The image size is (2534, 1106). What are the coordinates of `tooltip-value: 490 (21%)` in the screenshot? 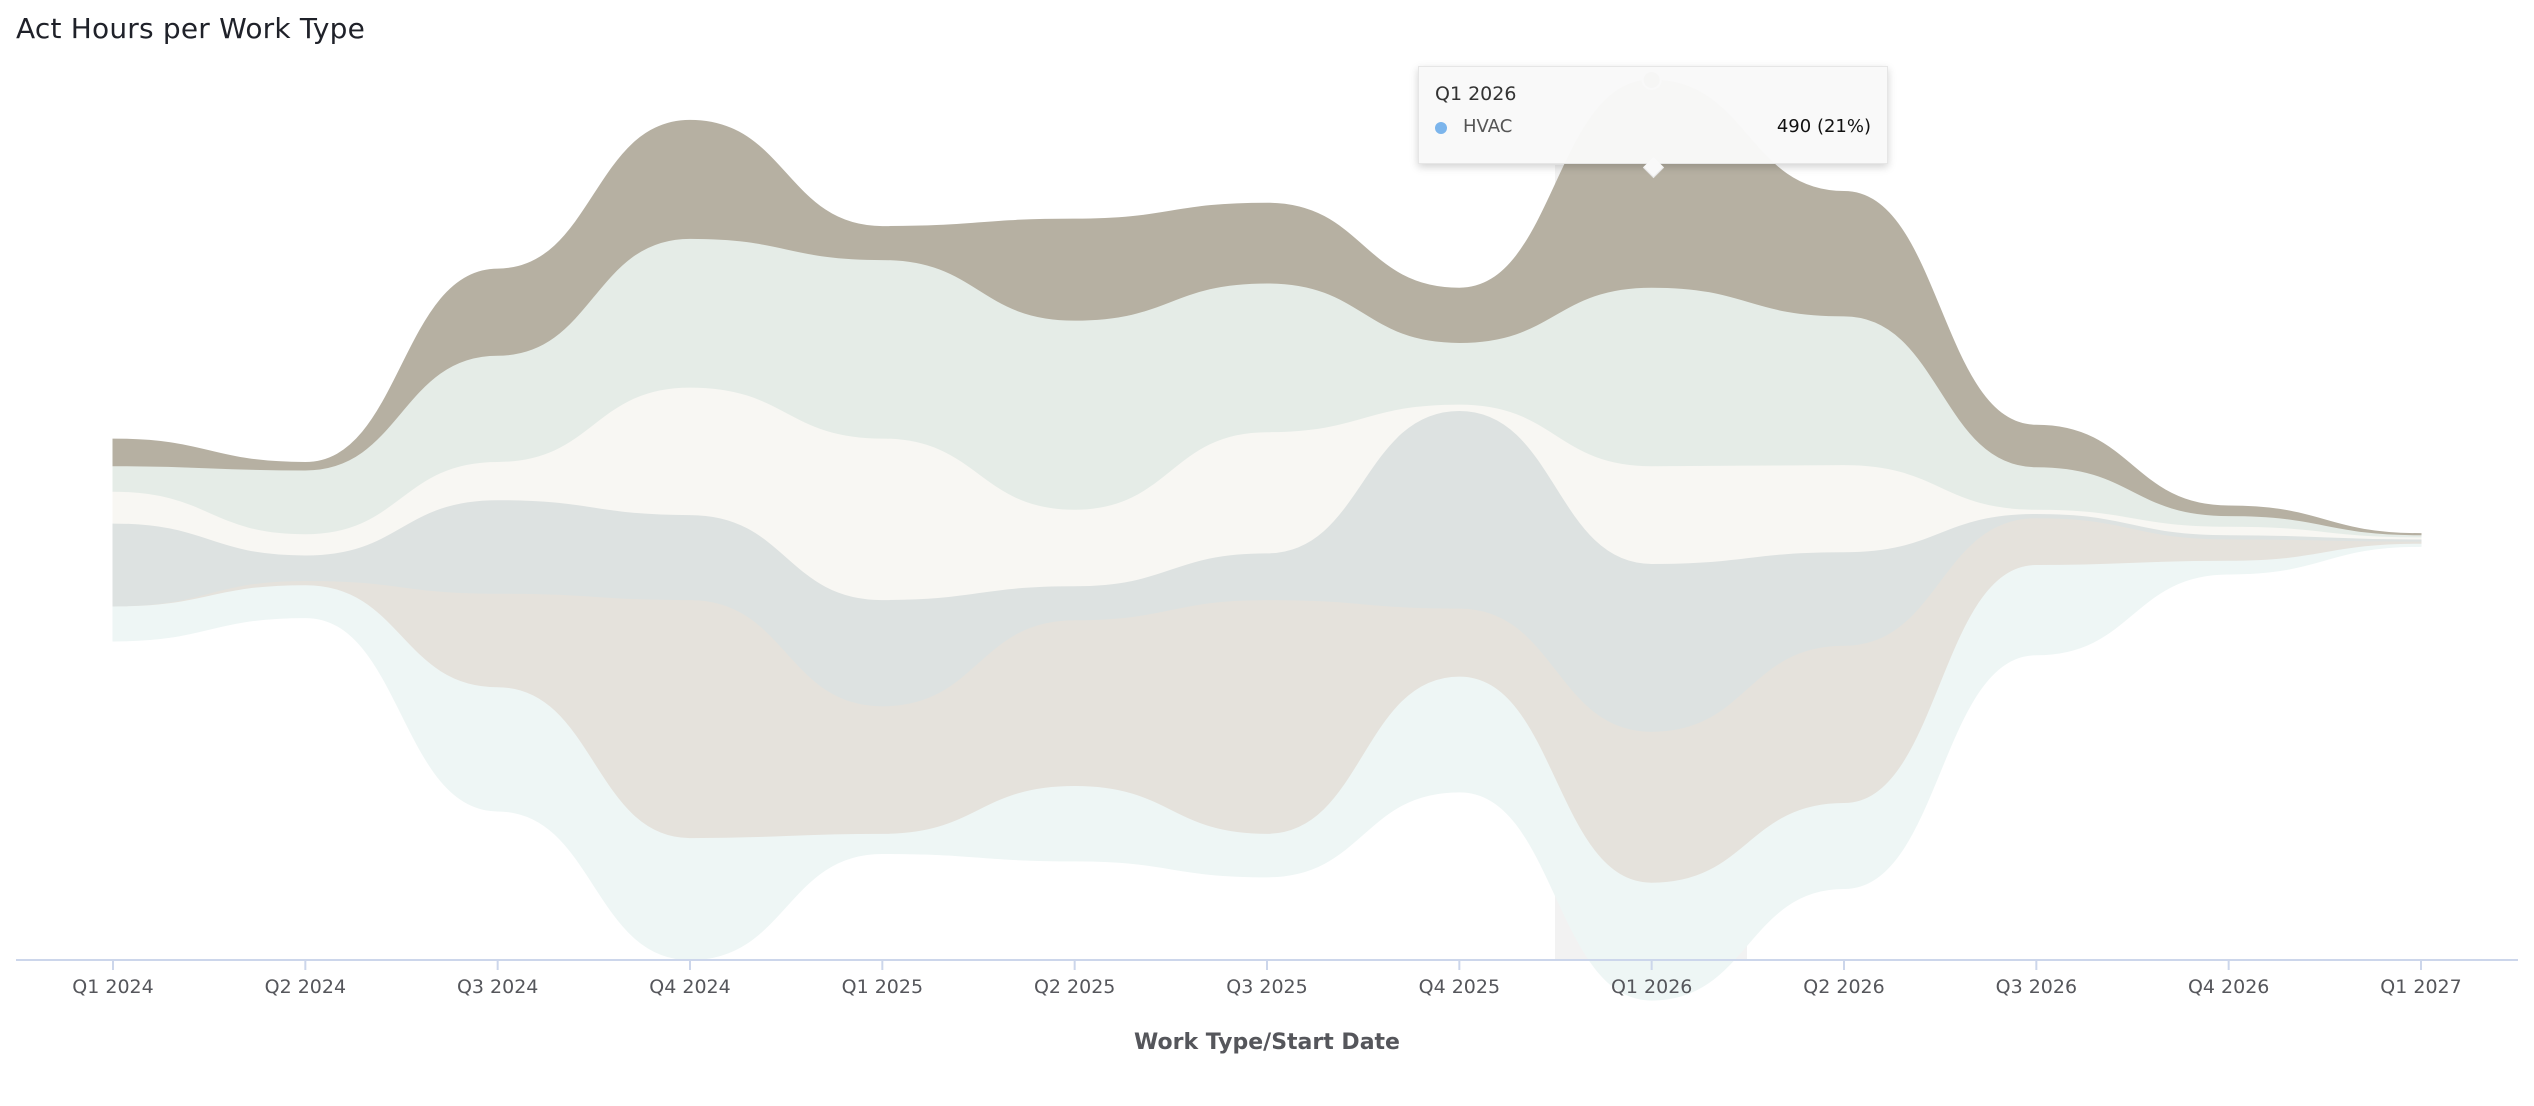 It's located at (1823, 126).